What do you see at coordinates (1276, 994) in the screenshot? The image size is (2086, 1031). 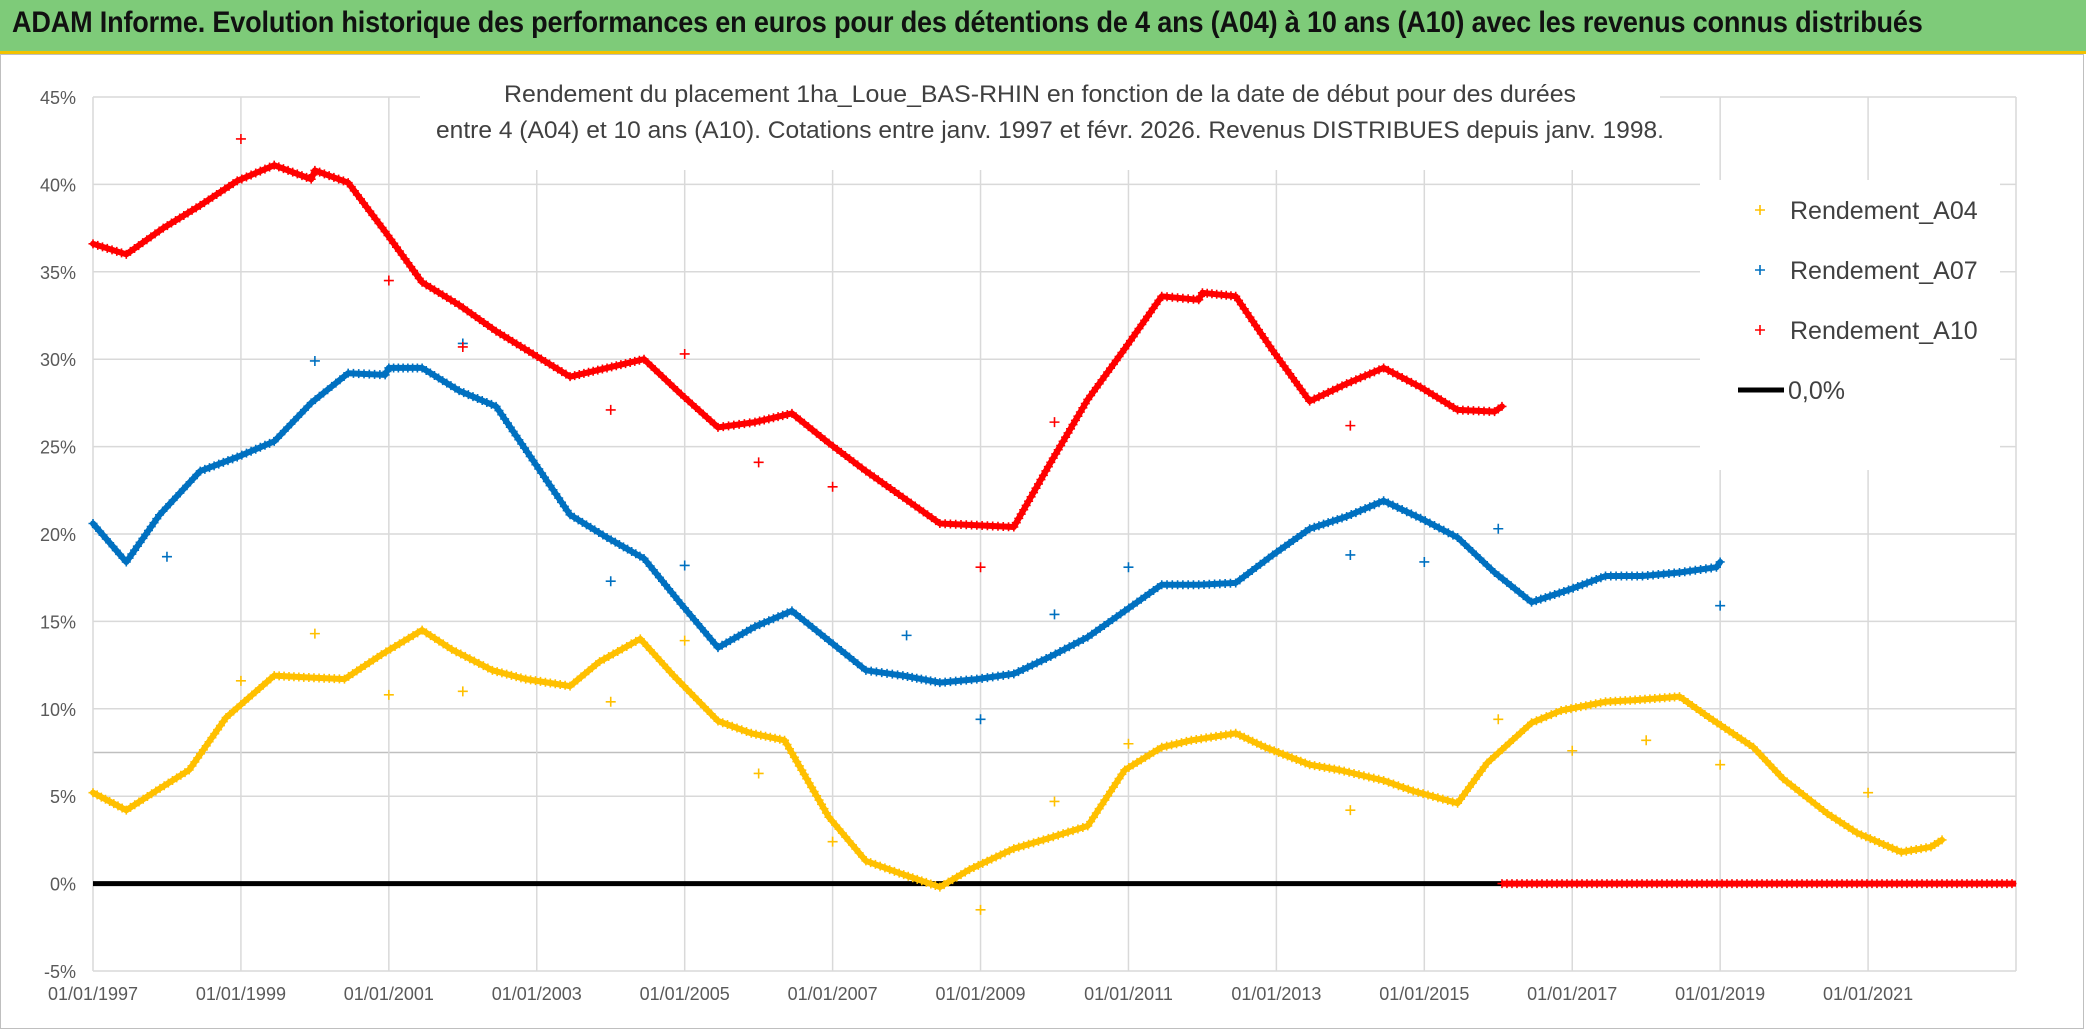 I see `x-tick-label: 01/01/2013` at bounding box center [1276, 994].